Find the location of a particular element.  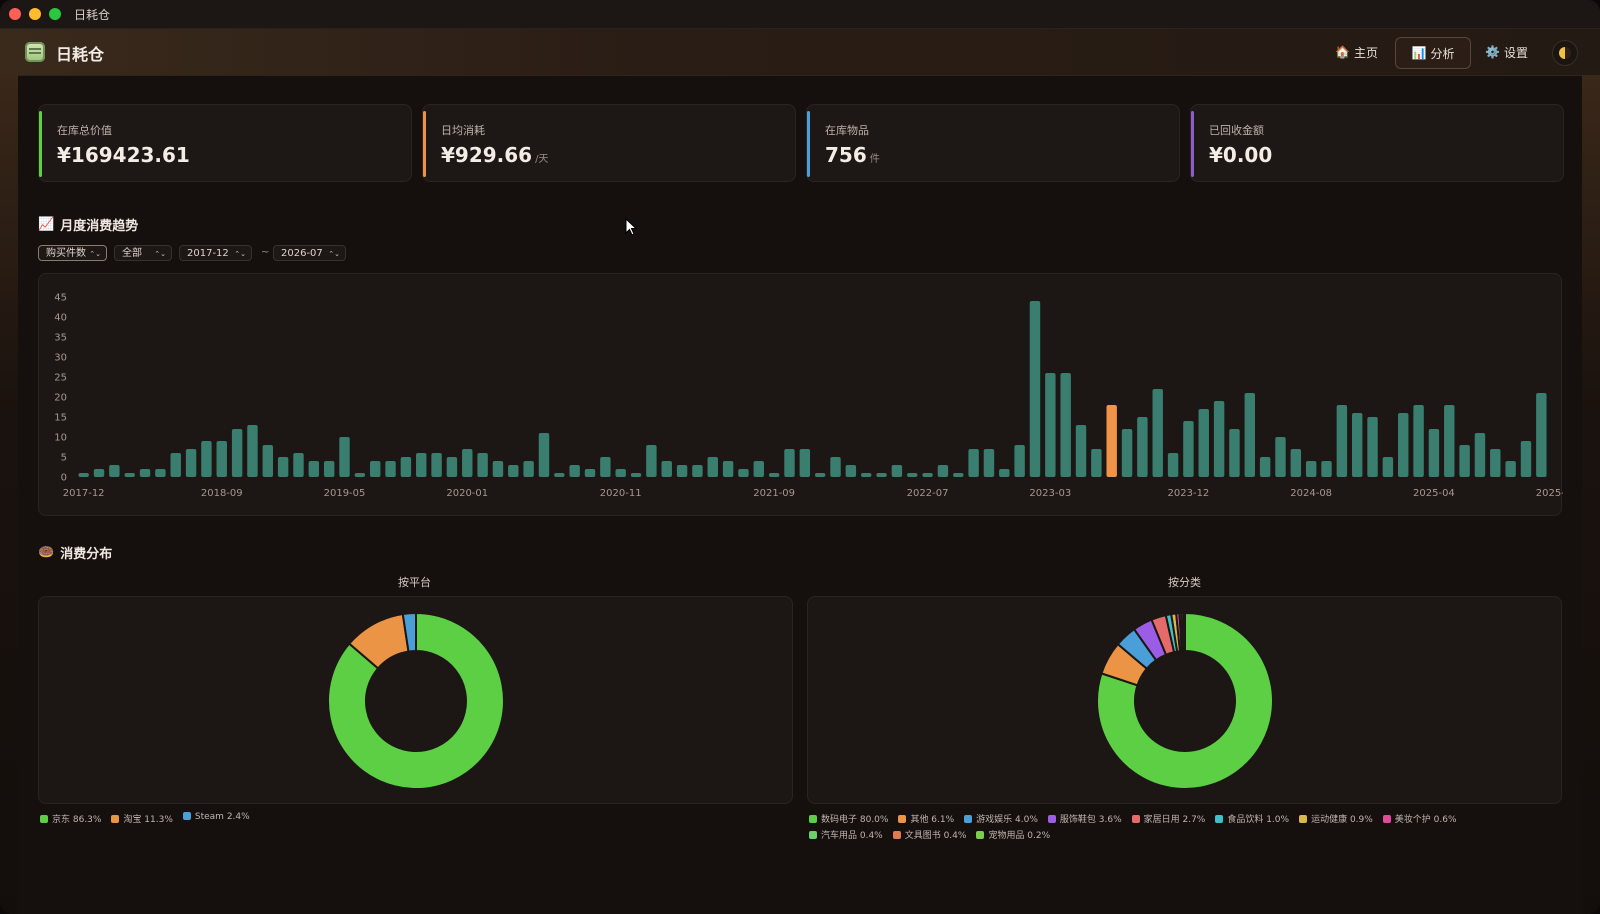

legend-label: 汽车用品 0.4% is located at coordinates (852, 836).